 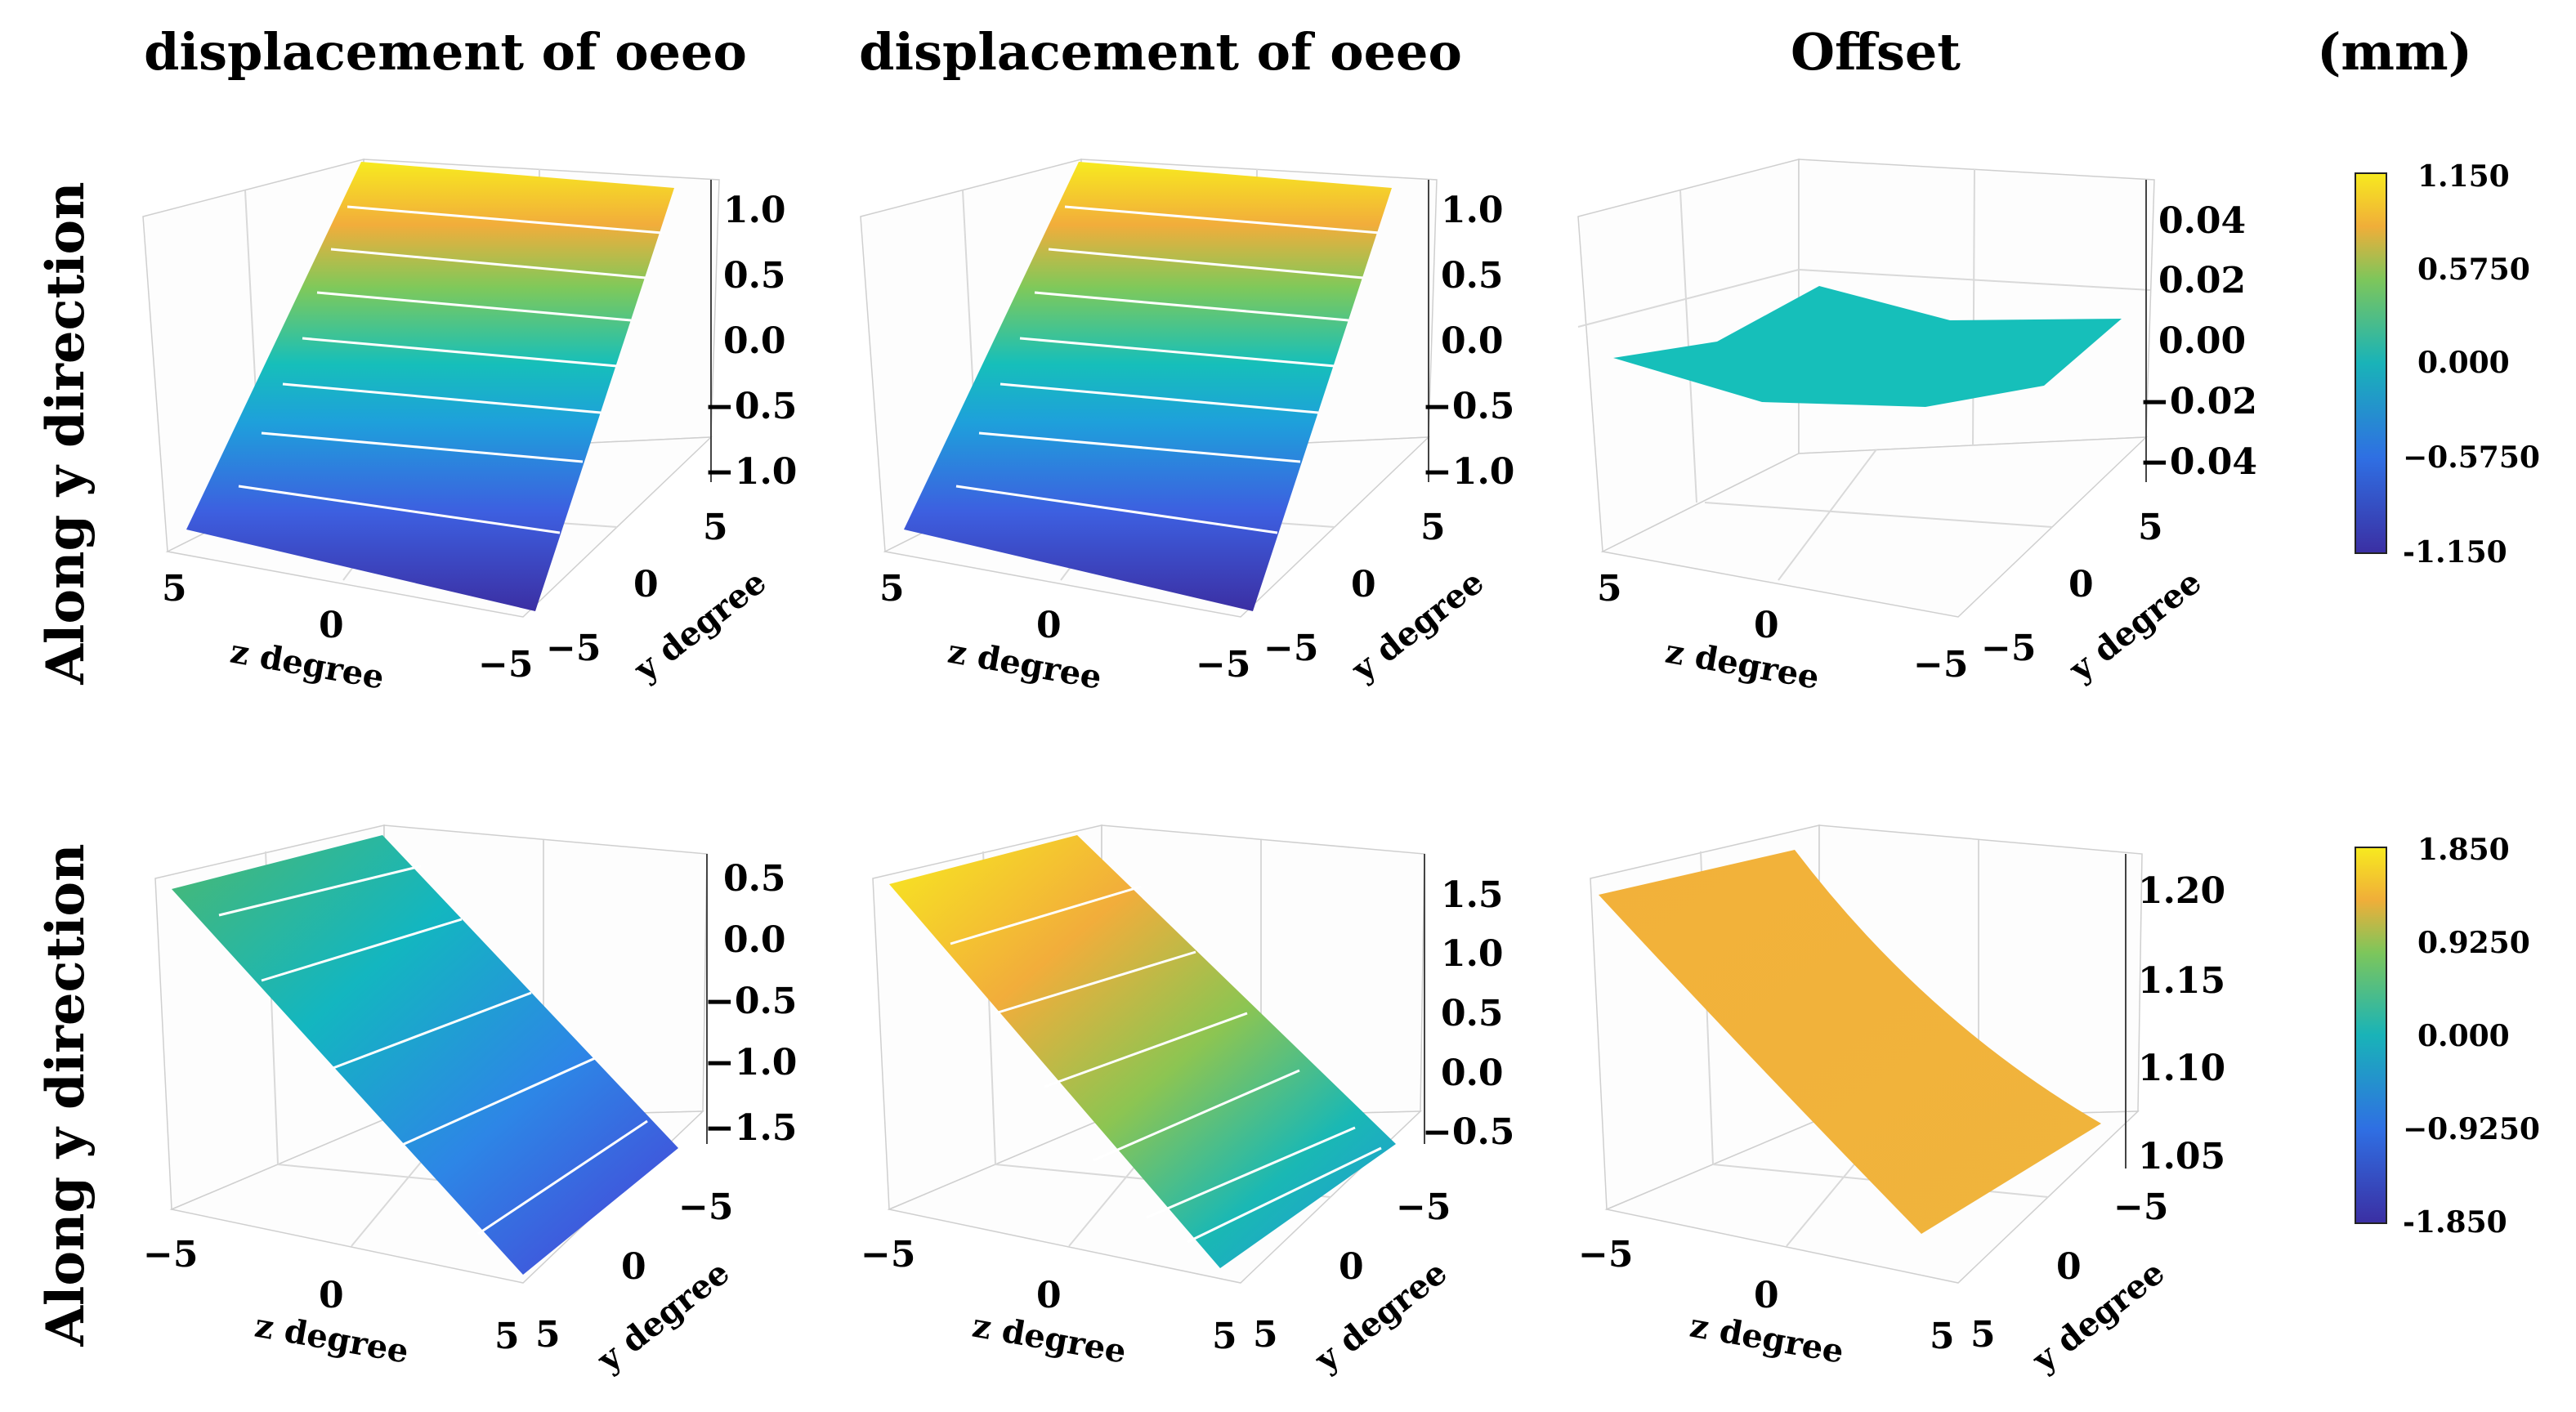 What do you see at coordinates (1160, 52) in the screenshot?
I see `title-col2: displacement of oeeo` at bounding box center [1160, 52].